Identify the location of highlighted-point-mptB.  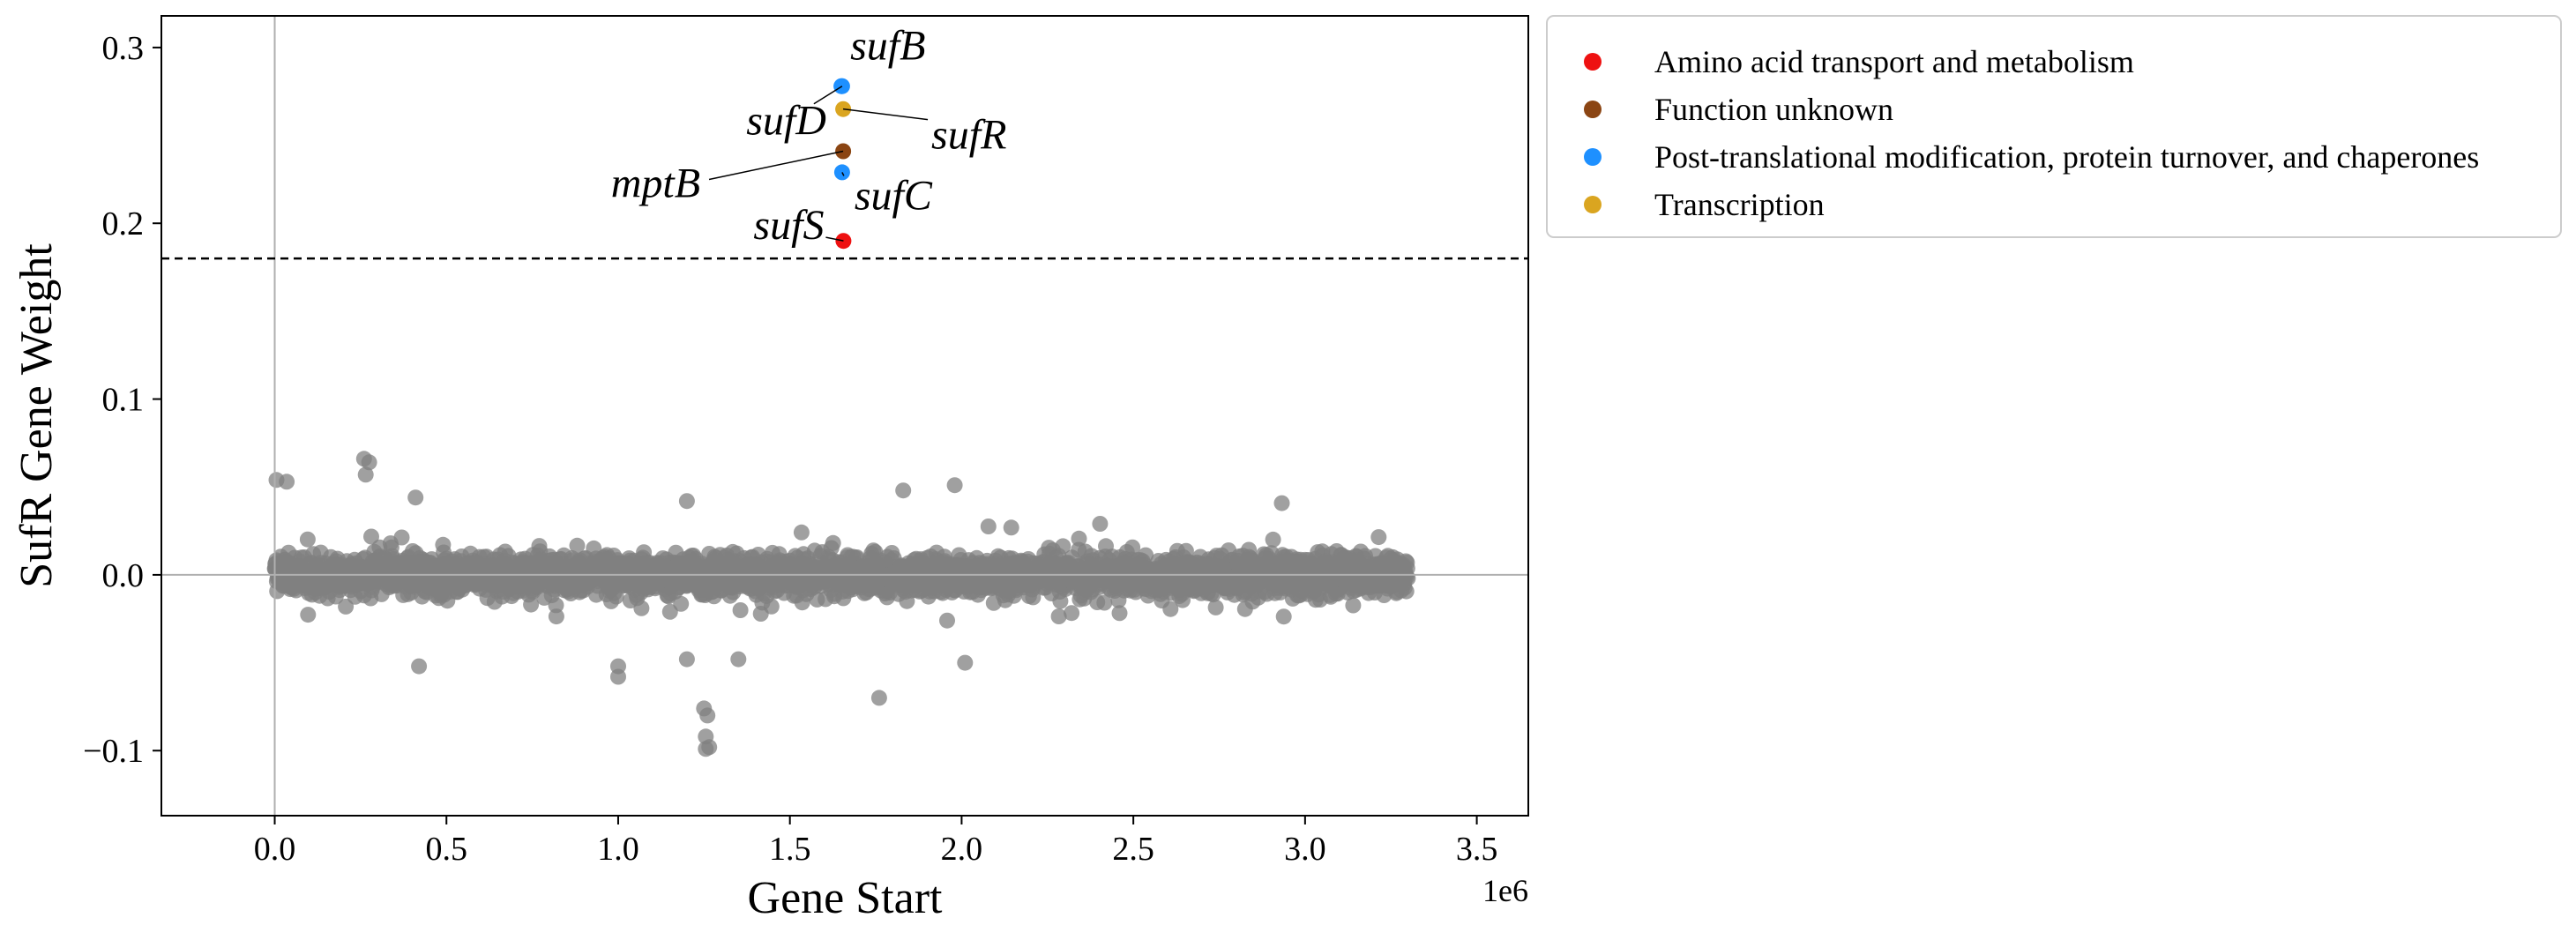
(843, 151).